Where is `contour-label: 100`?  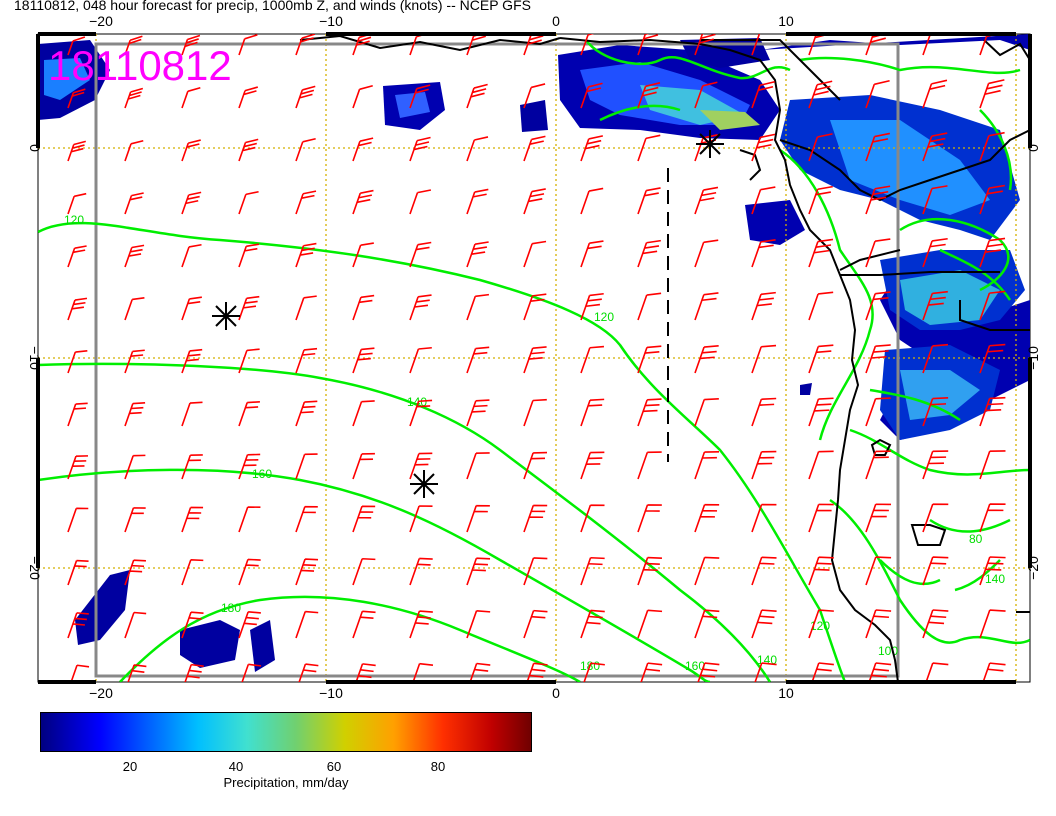
contour-label: 100 is located at coordinates (888, 651).